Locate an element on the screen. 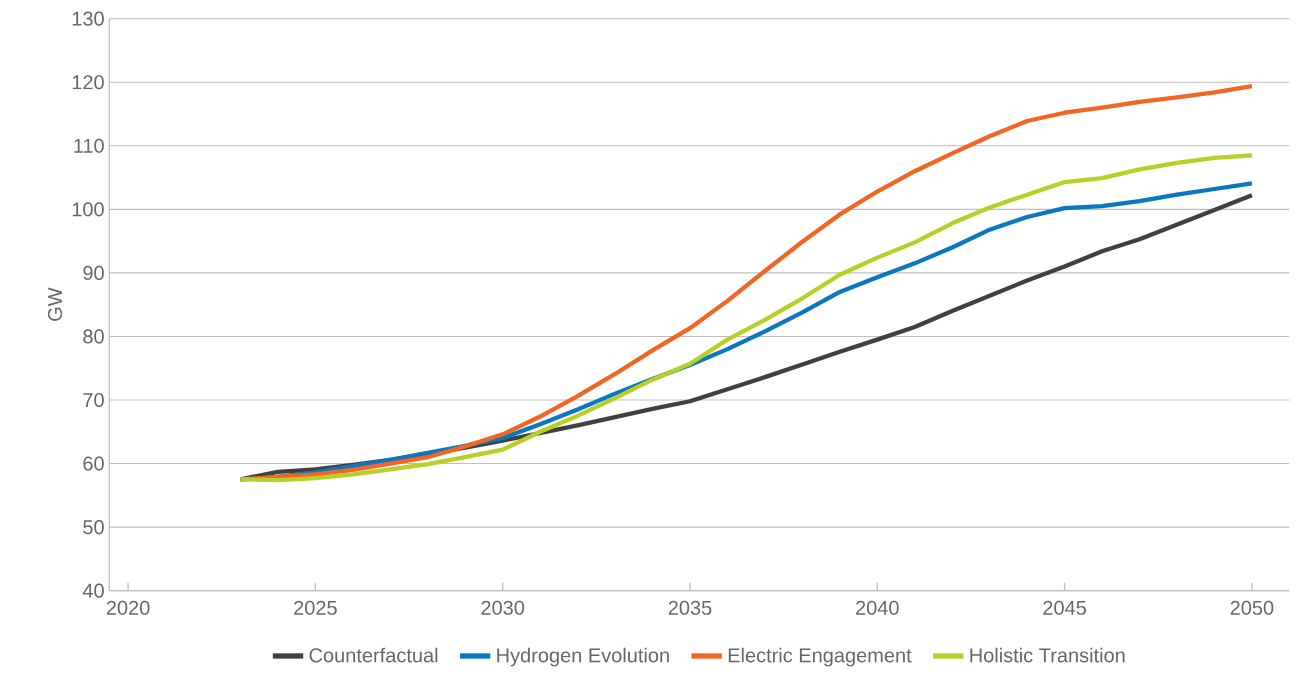 This screenshot has height=693, width=1312. y-tick-label: 70 is located at coordinates (93, 399).